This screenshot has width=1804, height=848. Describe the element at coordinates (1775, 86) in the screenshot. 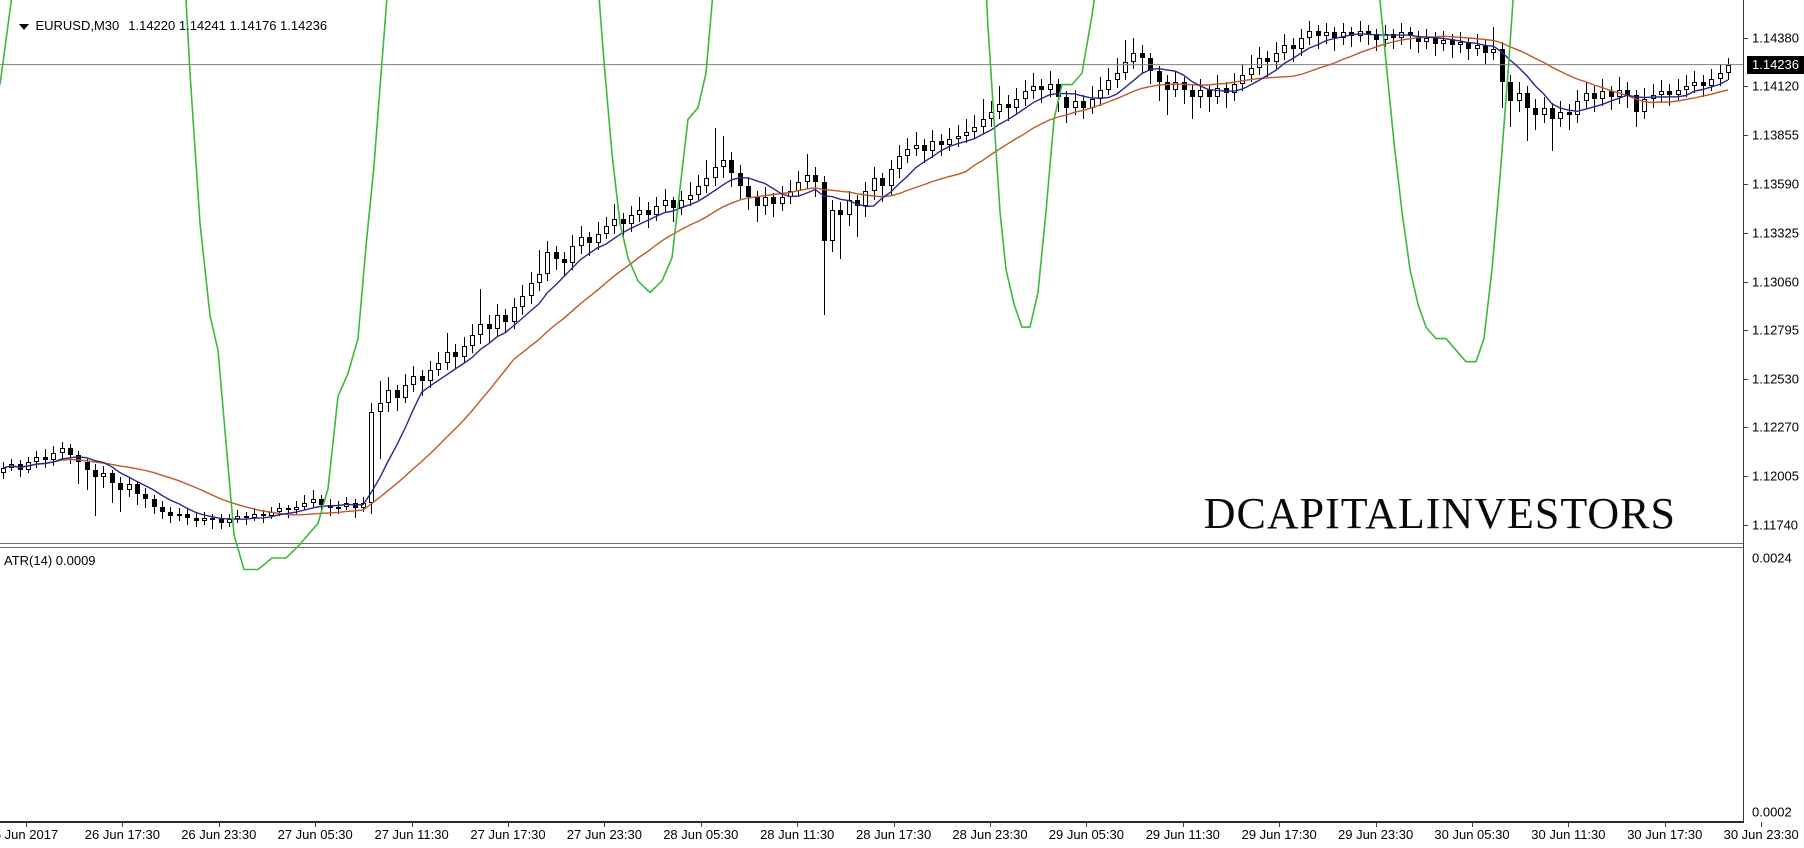

I see `price-axis-label: 1.14120` at that location.